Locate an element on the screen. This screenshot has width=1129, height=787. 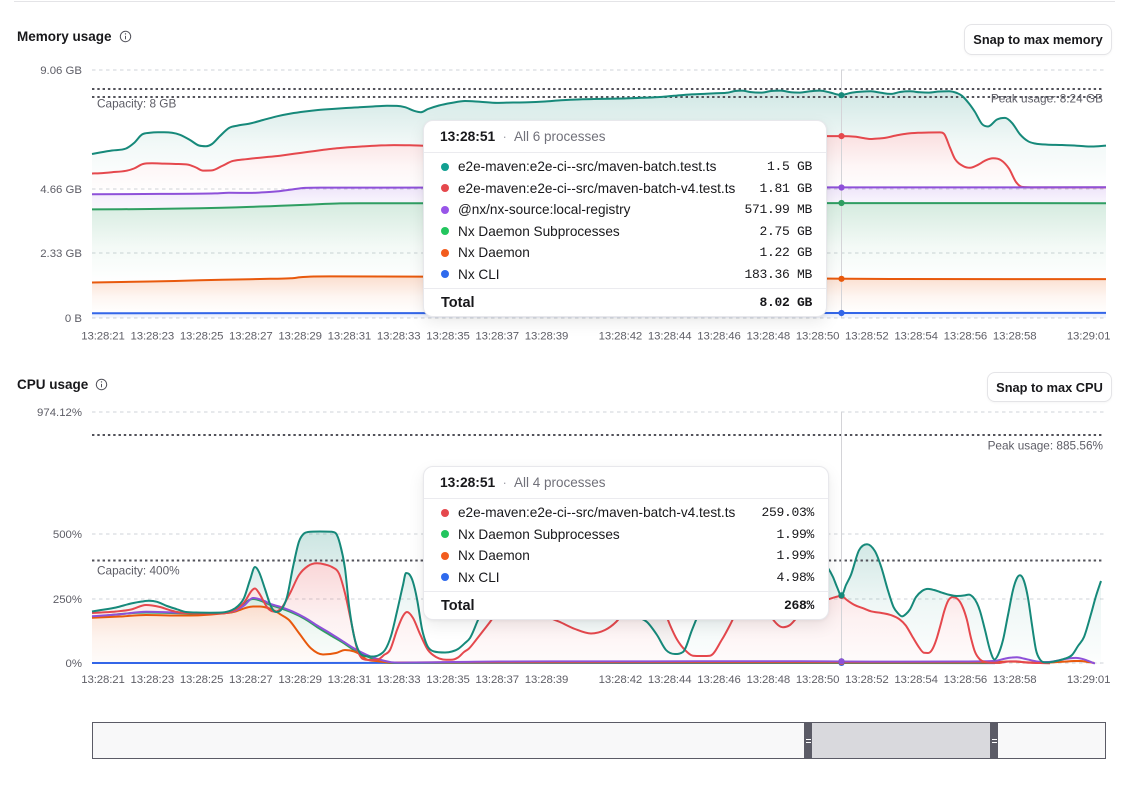
svg-text: Peak usage: 885.56% is located at coordinates (1046, 446).